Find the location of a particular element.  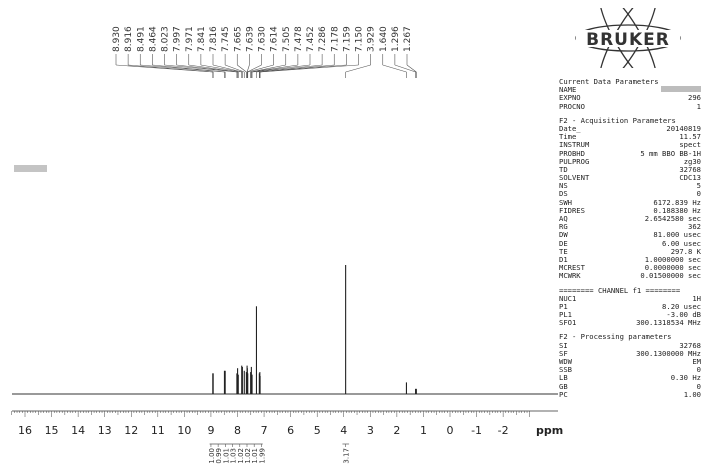

param-key: RG is located at coordinates (563, 227).